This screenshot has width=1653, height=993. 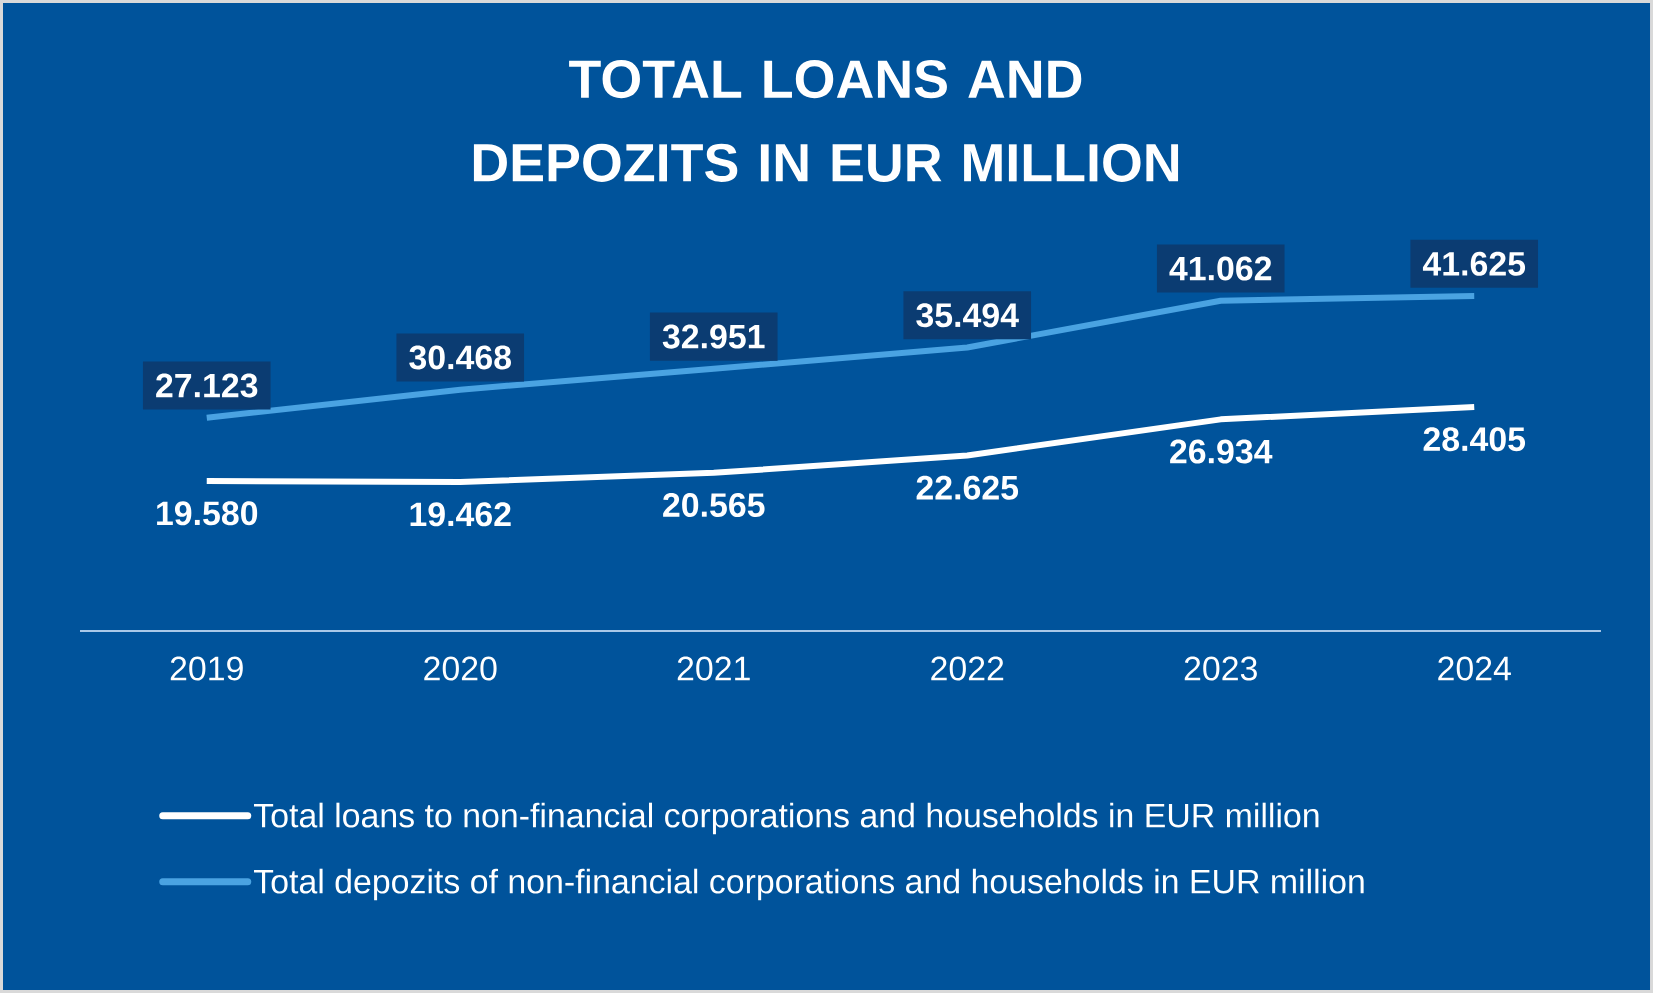 What do you see at coordinates (786, 818) in the screenshot?
I see `legend-label: Total loans to non-financial corporations and households in EUR million` at bounding box center [786, 818].